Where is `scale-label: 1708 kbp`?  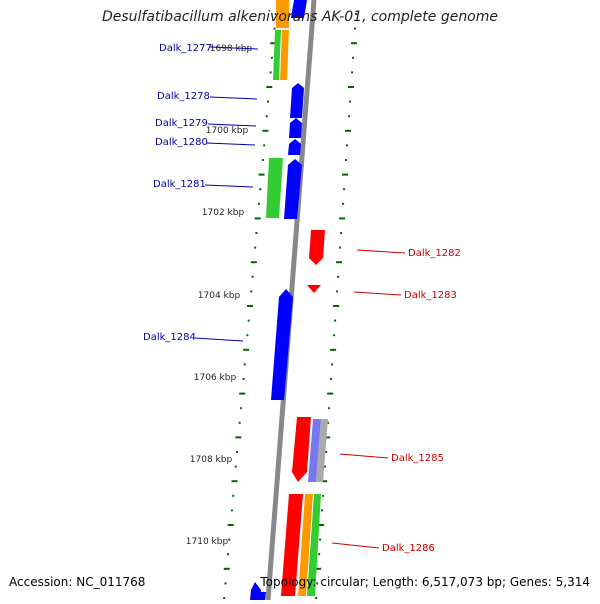 scale-label: 1708 kbp is located at coordinates (211, 460).